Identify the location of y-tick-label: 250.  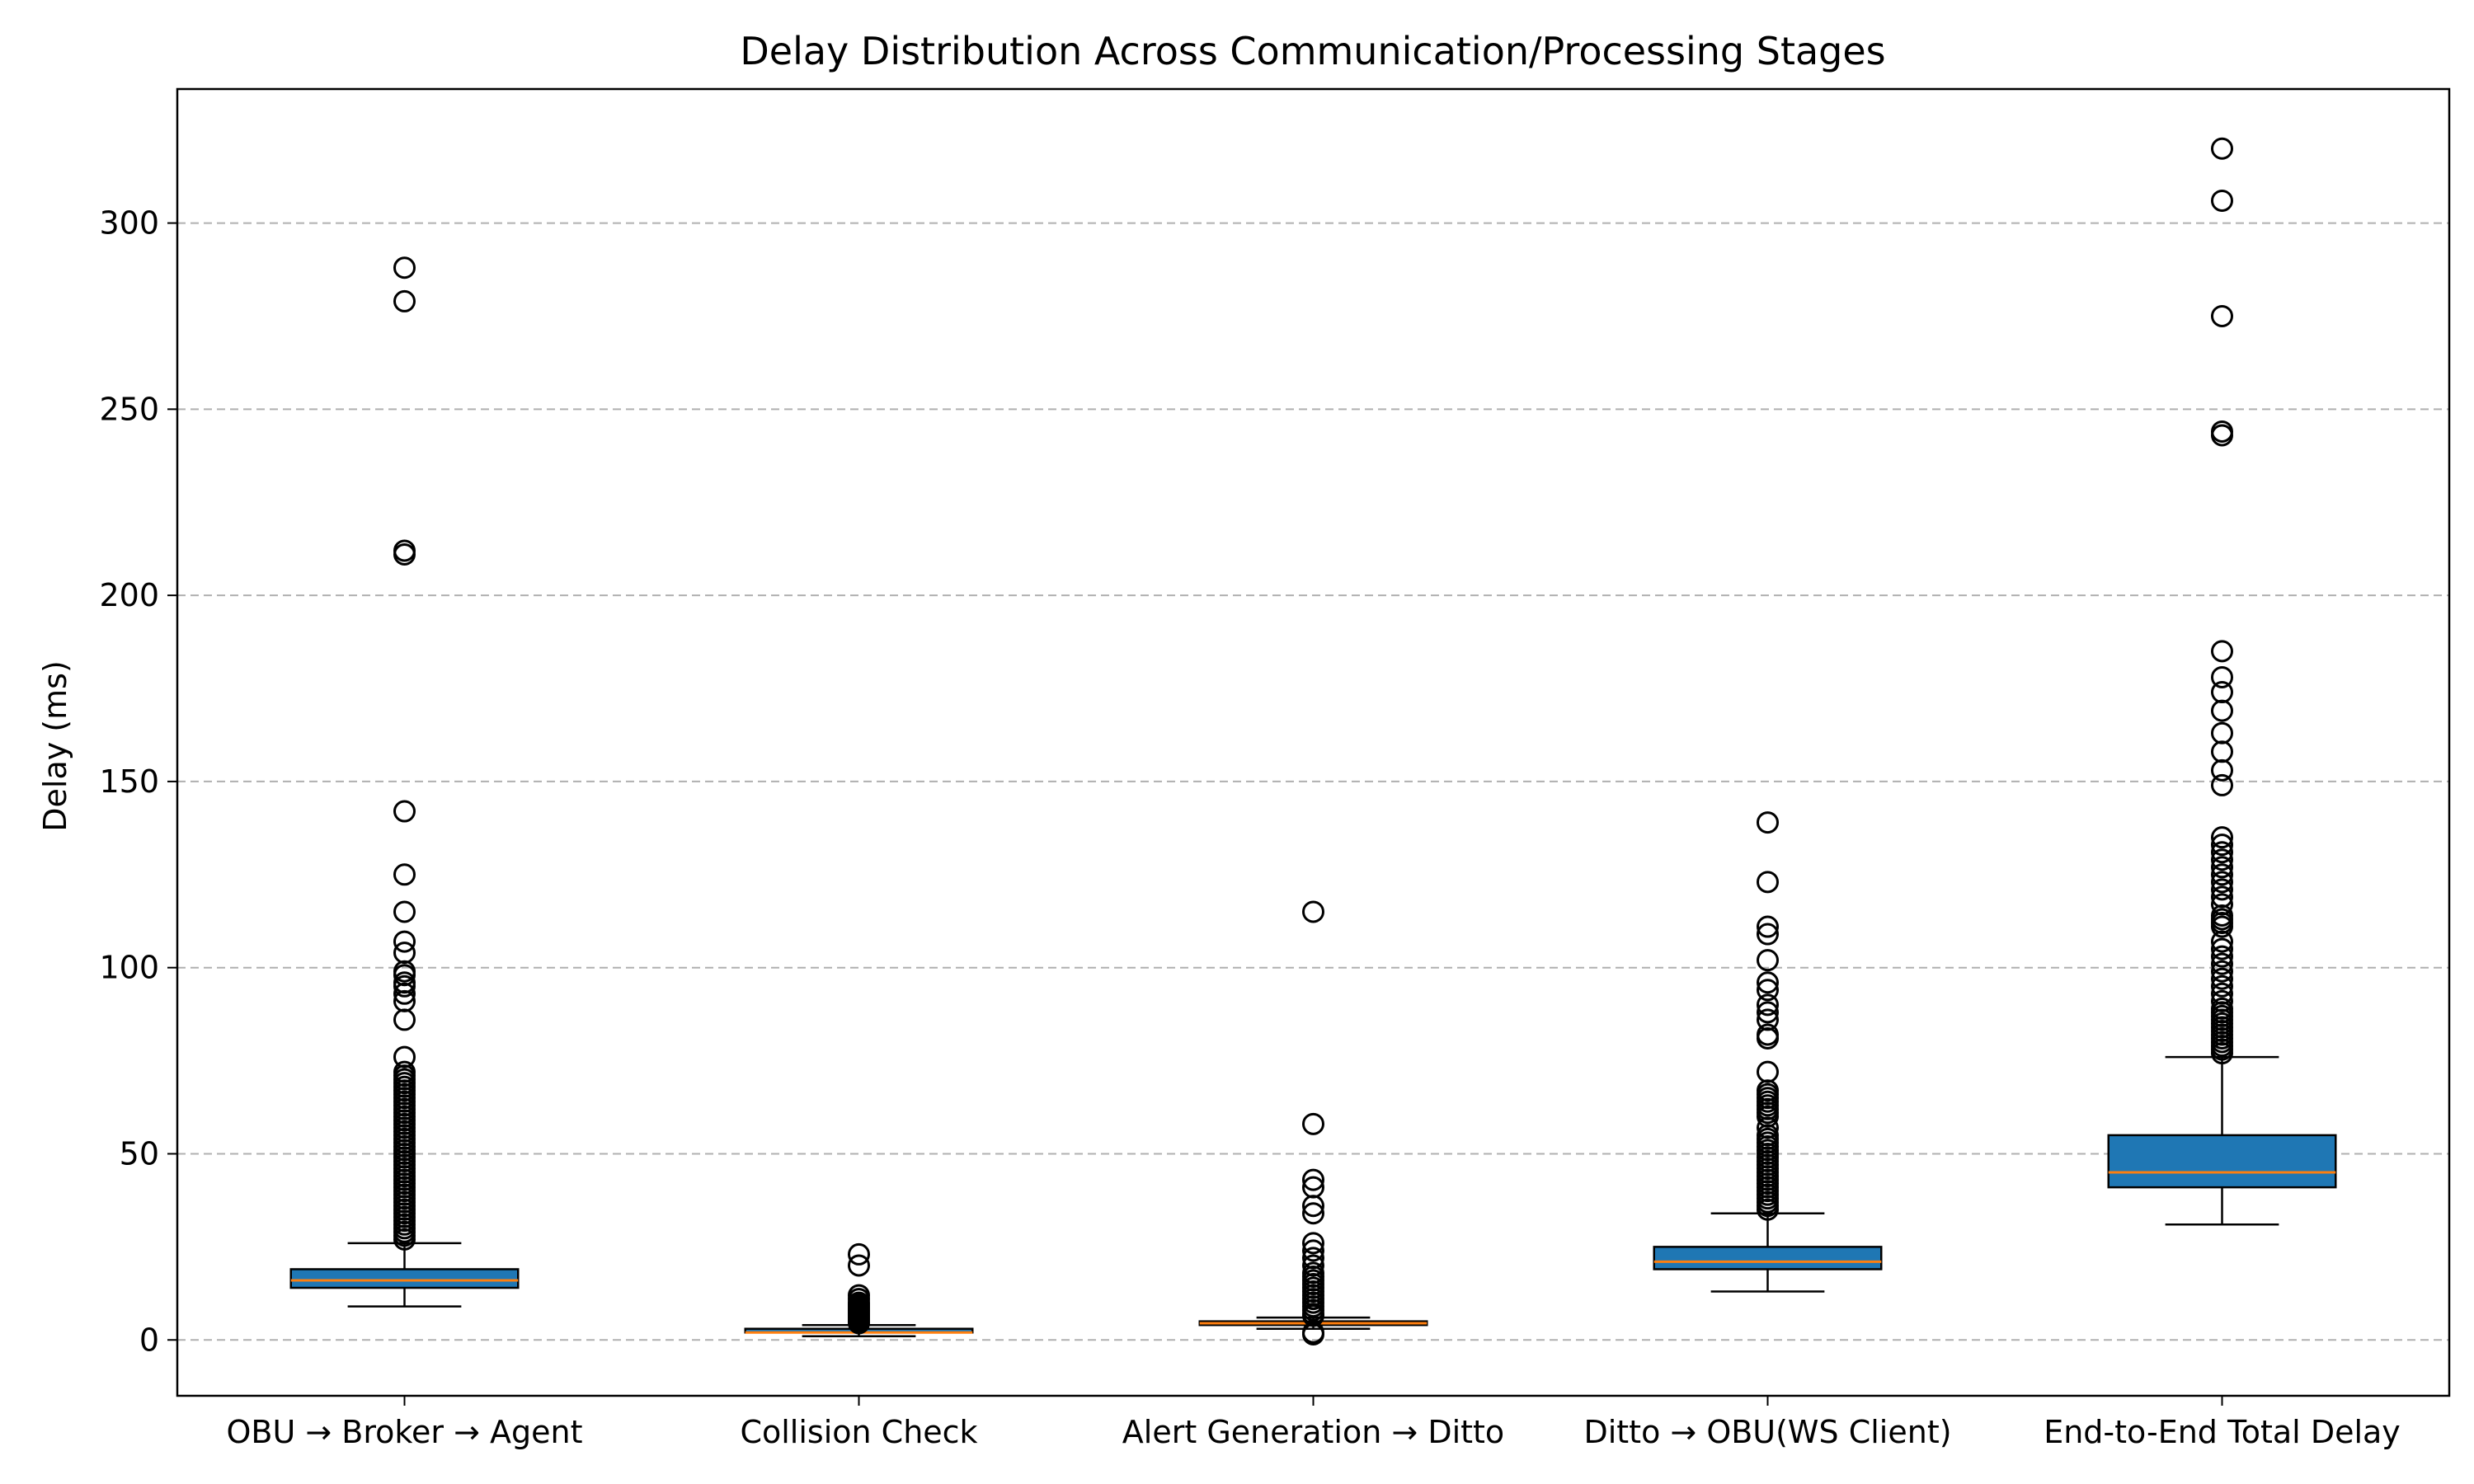
(129, 409).